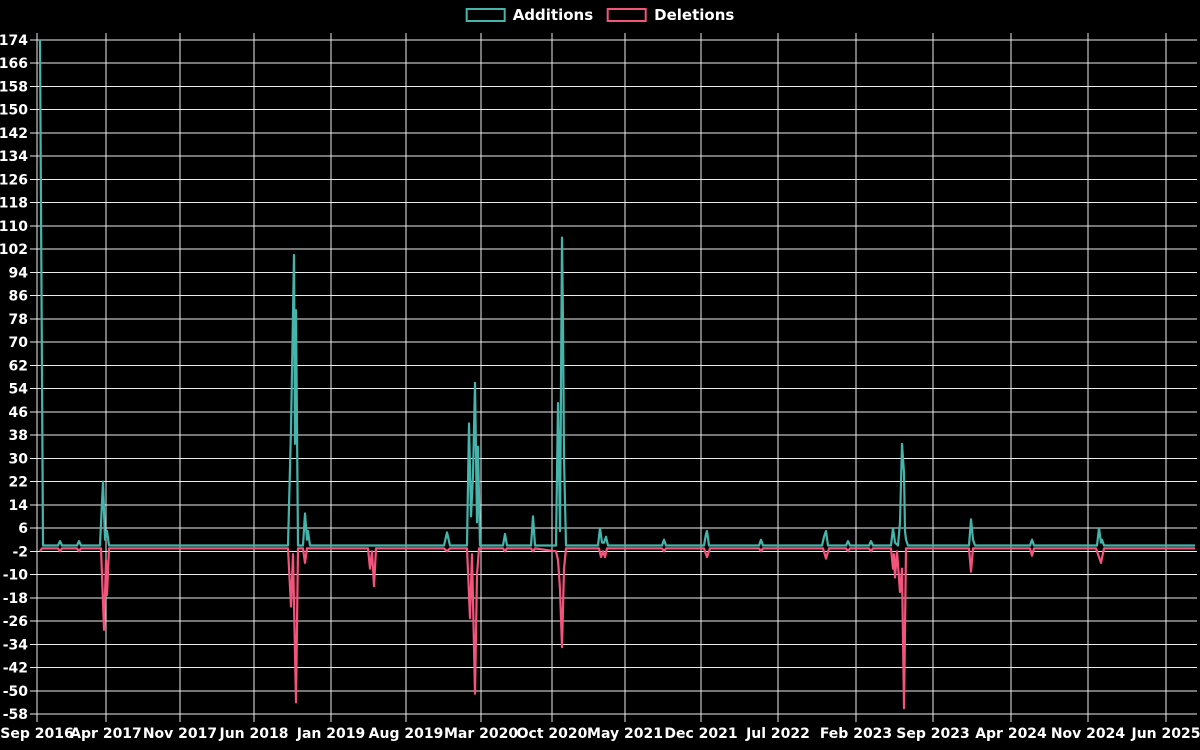 The image size is (1200, 750). I want to click on y-tick-label: 70, so click(19, 343).